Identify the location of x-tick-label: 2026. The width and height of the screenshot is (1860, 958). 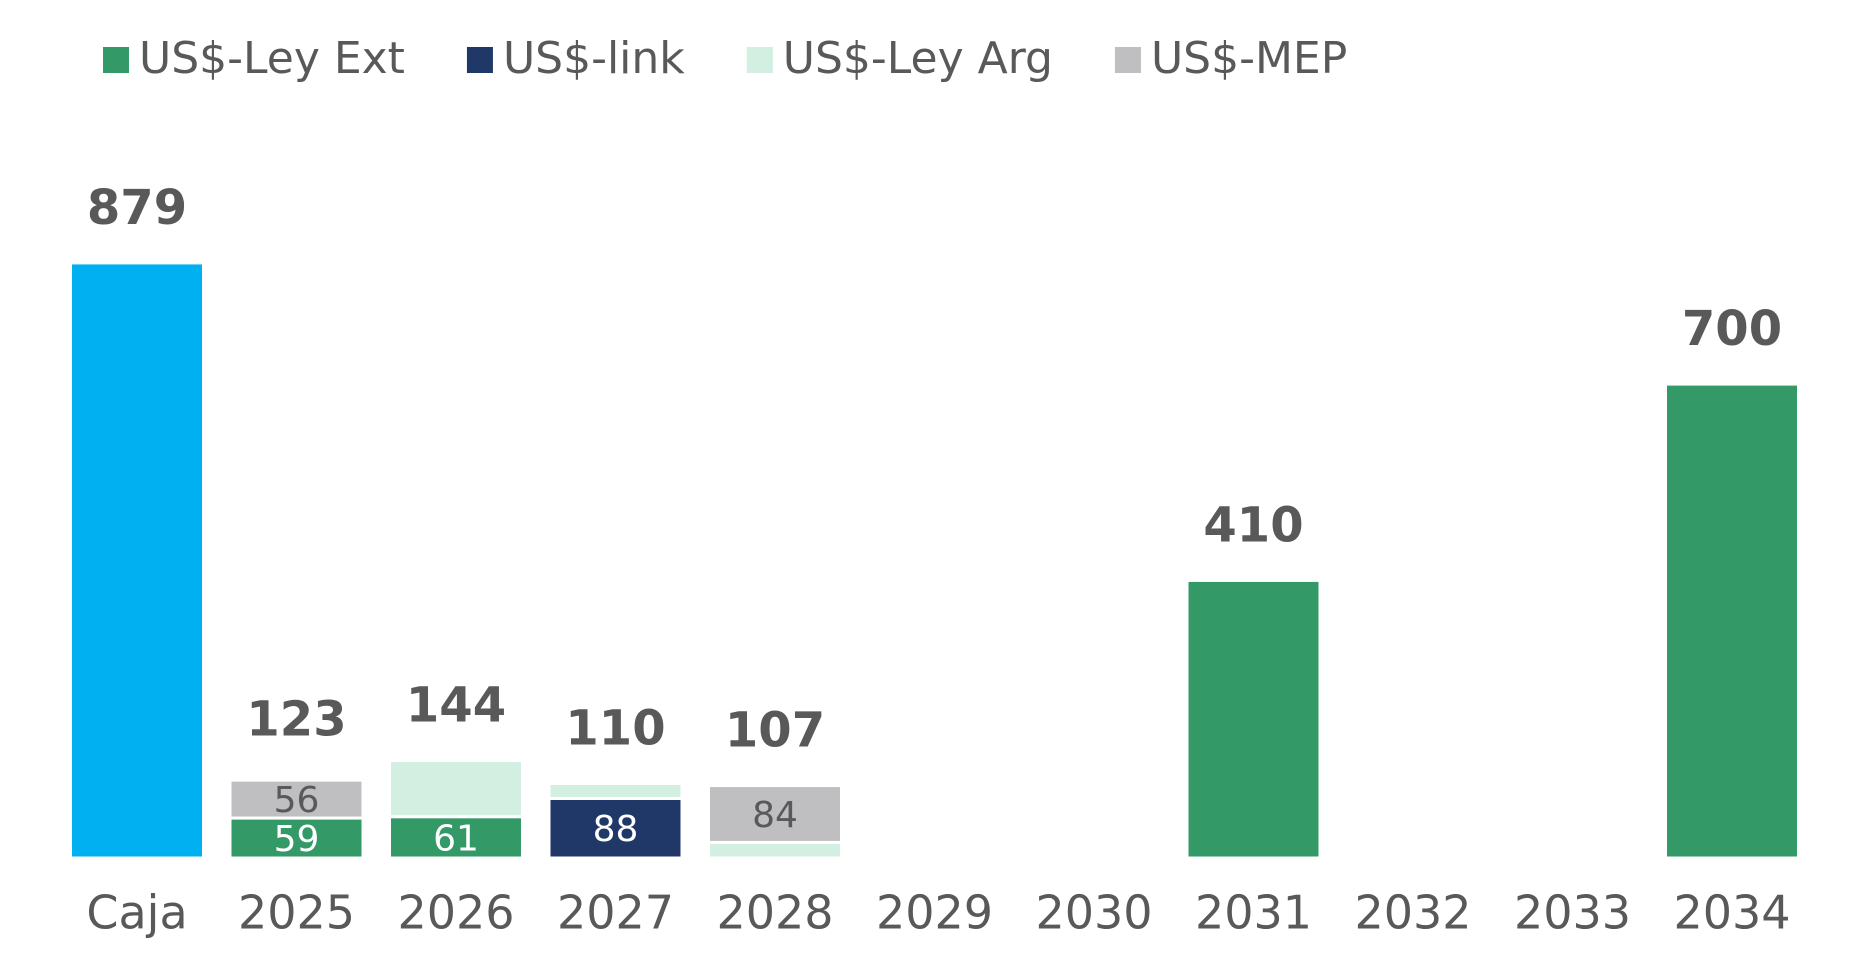
(455, 913).